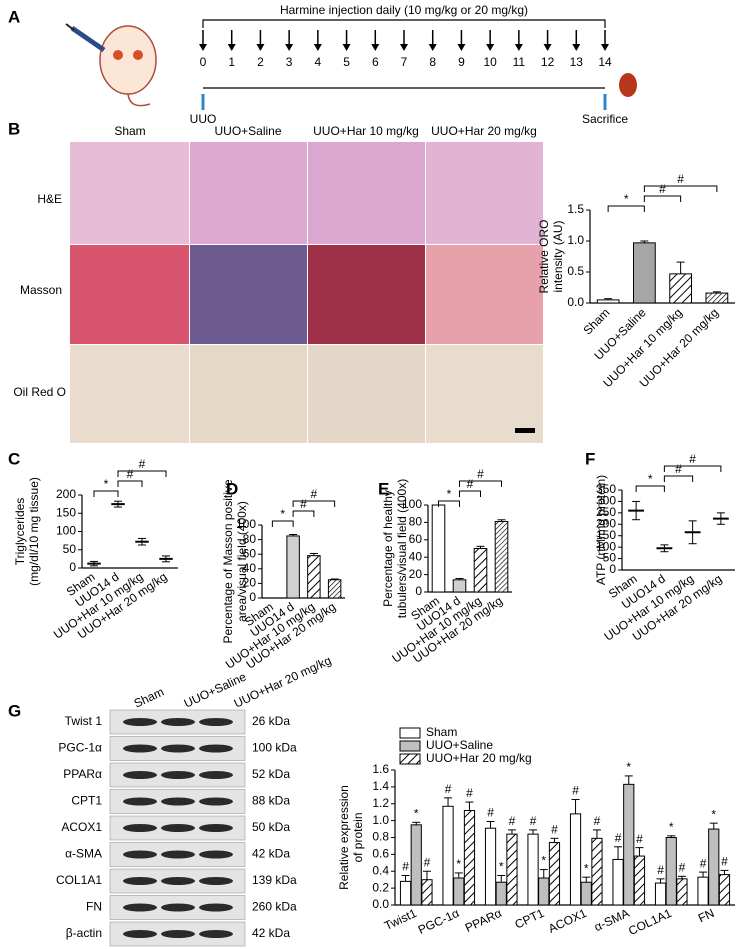 The image size is (741, 949). What do you see at coordinates (14, 128) in the screenshot?
I see `panel-label: B` at bounding box center [14, 128].